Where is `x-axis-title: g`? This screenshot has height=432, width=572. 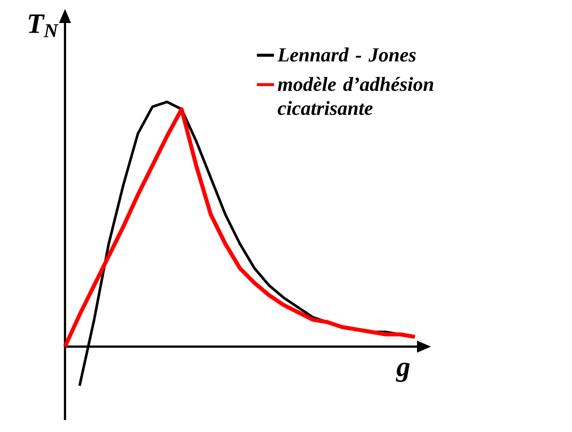
x-axis-title: g is located at coordinates (403, 372).